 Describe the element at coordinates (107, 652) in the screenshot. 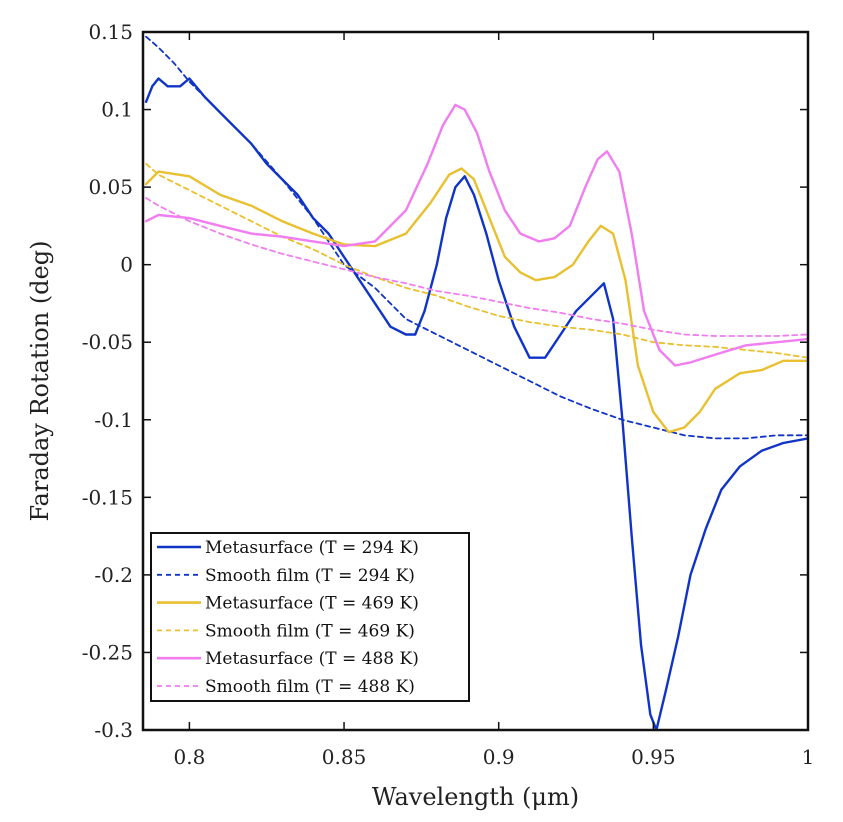

I see `y-tick-label: -0.25` at that location.